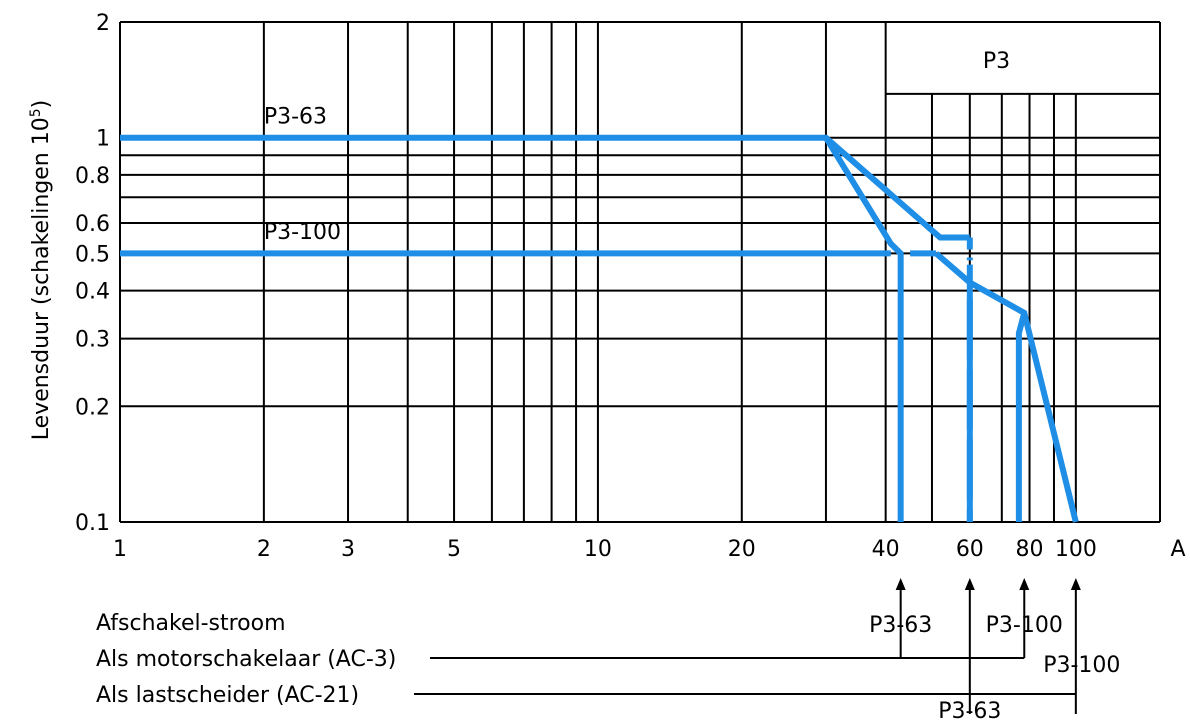  I want to click on y-axis-ticks: 0.1 0.2 0.3 0.4 0.5 0.6 0.8 1 2, so click(92, 273).